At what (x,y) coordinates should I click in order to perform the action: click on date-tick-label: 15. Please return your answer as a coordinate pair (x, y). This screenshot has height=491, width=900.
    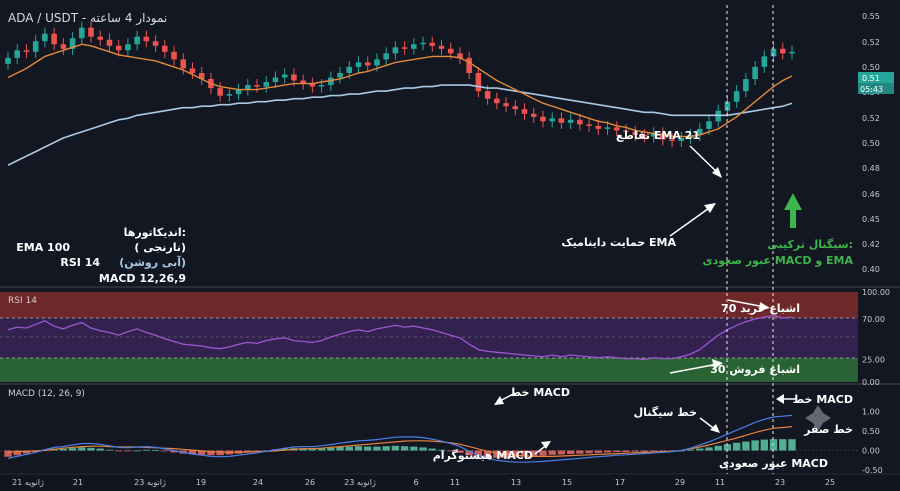
    Looking at the image, I should click on (567, 482).